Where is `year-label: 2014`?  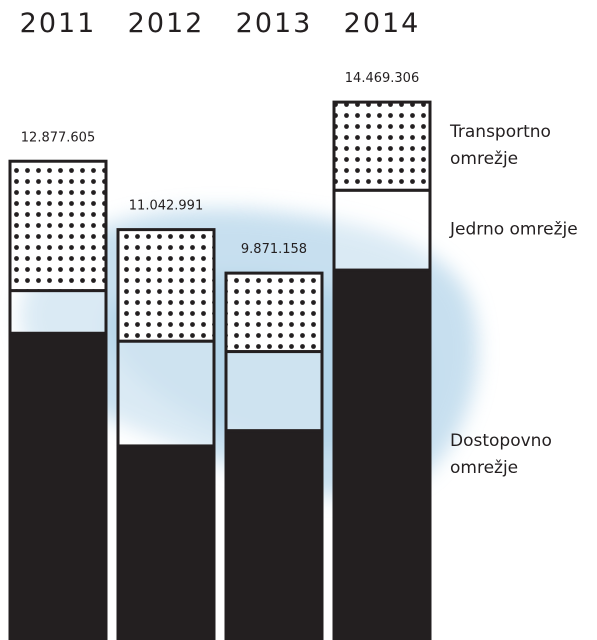
year-label: 2014 is located at coordinates (382, 23).